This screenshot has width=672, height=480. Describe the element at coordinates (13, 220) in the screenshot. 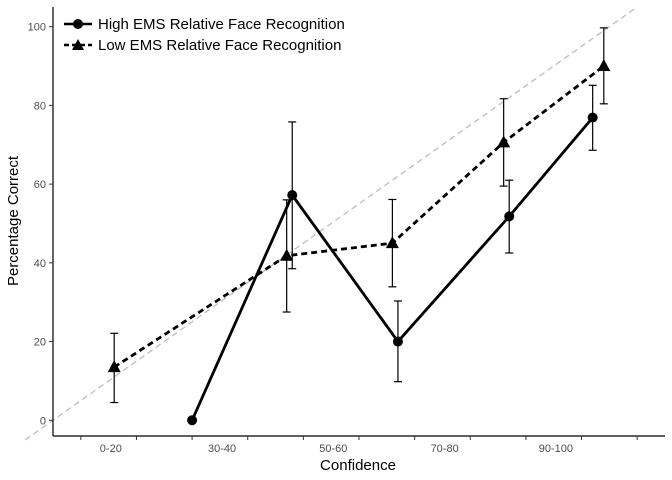

I see `y-axis-title: Percentage Correct` at that location.